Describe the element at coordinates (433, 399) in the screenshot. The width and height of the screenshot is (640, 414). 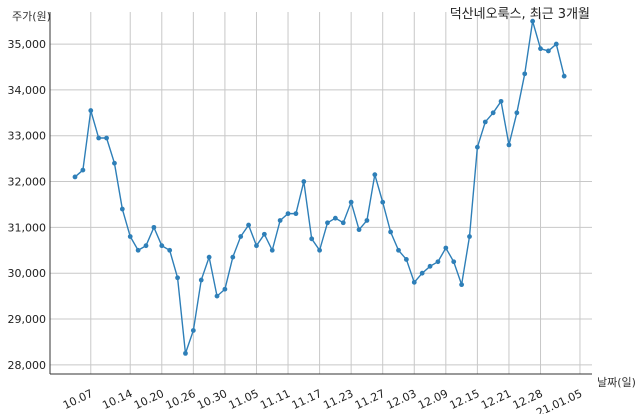
I see `x-tick-label: 12.09` at that location.